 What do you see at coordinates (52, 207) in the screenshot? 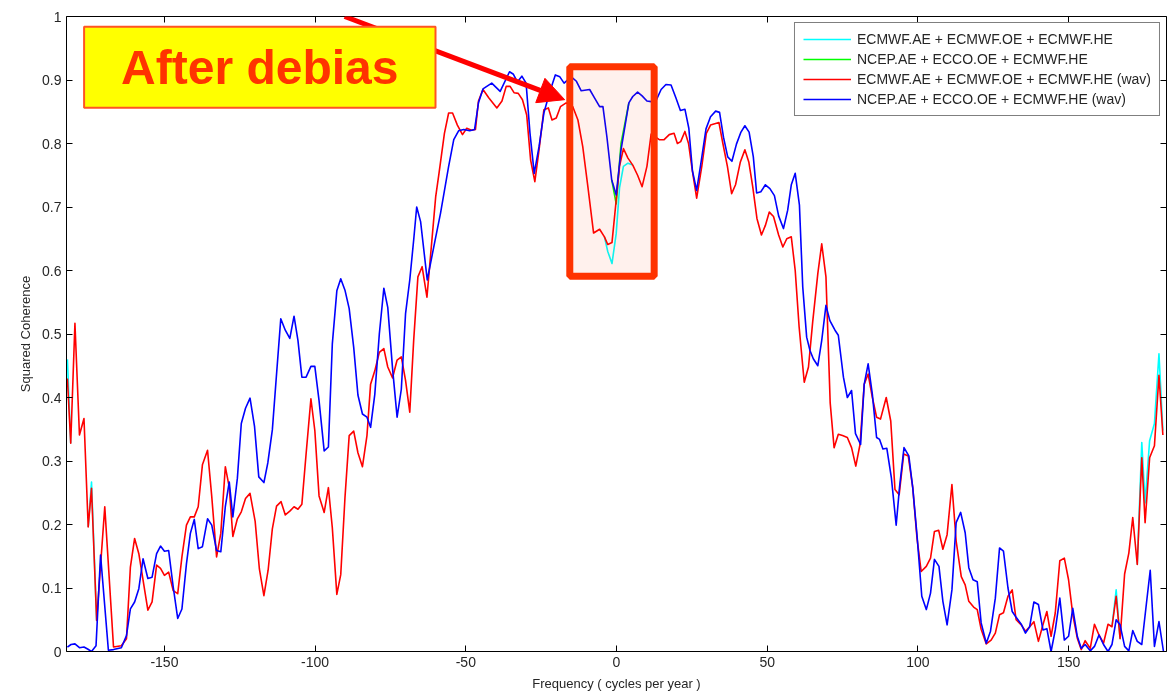
I see `y-tick-label: 0.7` at bounding box center [52, 207].